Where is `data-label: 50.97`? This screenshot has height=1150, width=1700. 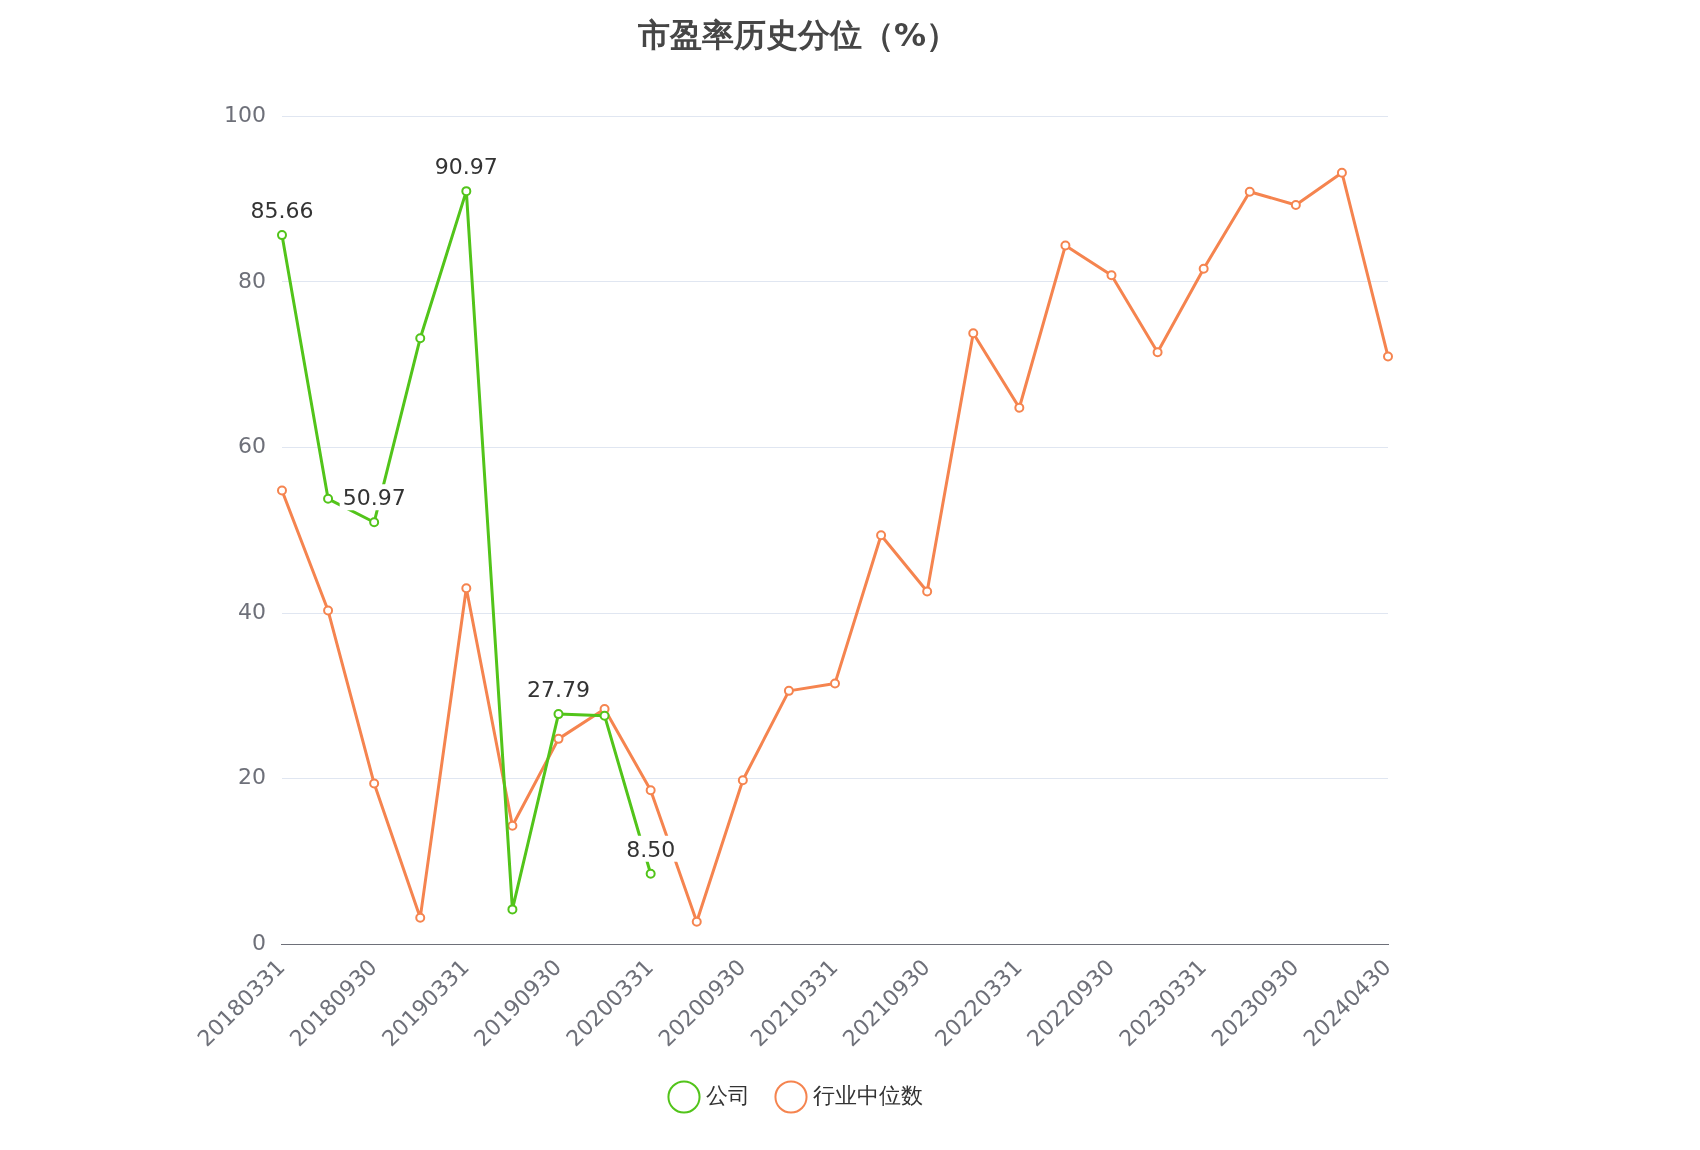
data-label: 50.97 is located at coordinates (374, 497).